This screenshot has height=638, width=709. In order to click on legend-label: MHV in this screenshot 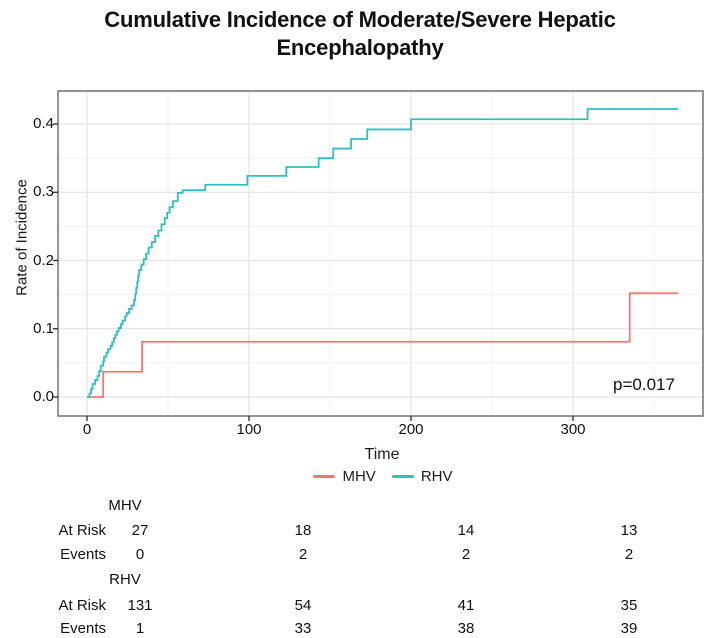, I will do `click(359, 476)`.